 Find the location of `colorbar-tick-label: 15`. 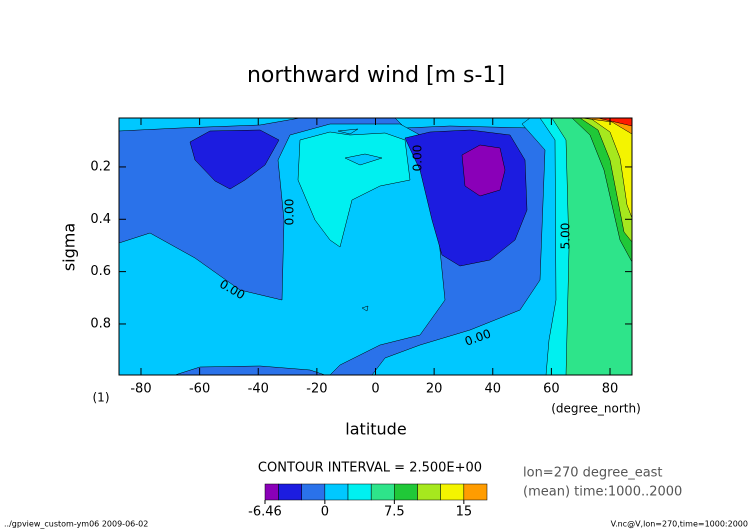

colorbar-tick-label: 15 is located at coordinates (464, 512).